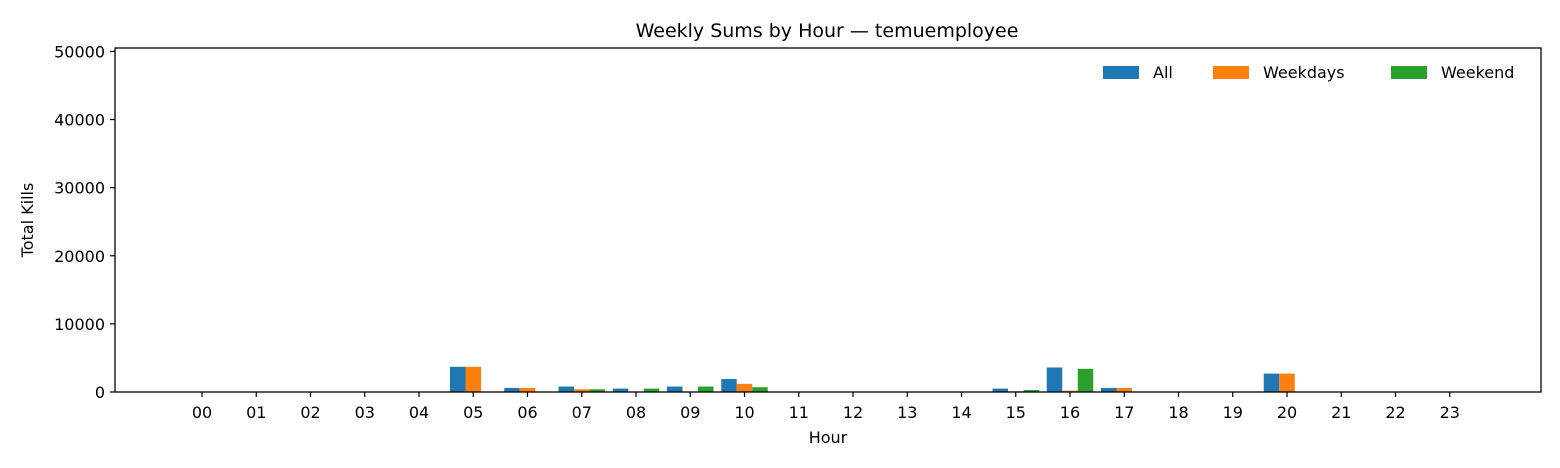 The image size is (1560, 468). Describe the element at coordinates (365, 412) in the screenshot. I see `x-tick-label-03: 03` at that location.